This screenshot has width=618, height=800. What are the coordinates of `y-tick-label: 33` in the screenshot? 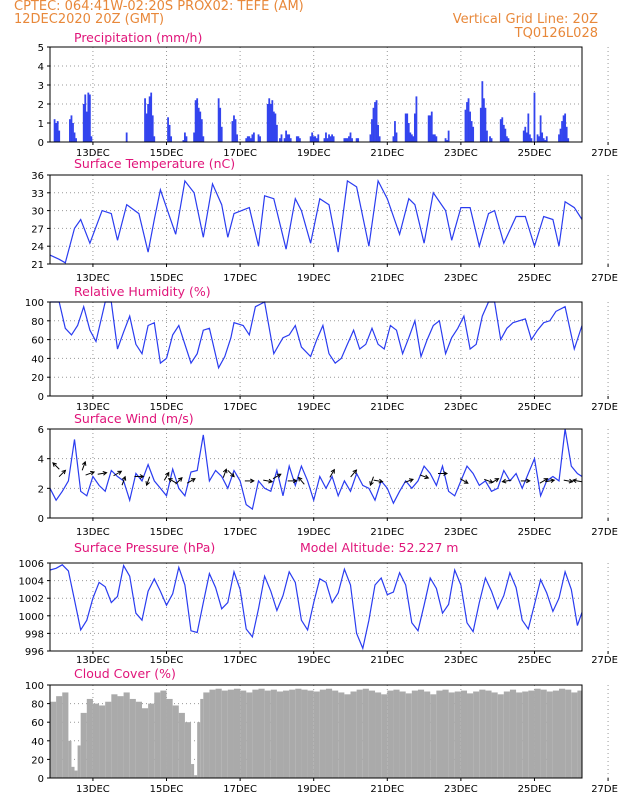 It's located at (37, 194).